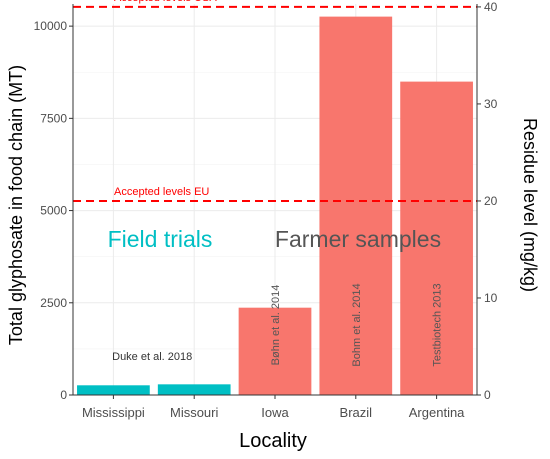 This screenshot has height=459, width=550. I want to click on y-tick-label: 7500, so click(53, 118).